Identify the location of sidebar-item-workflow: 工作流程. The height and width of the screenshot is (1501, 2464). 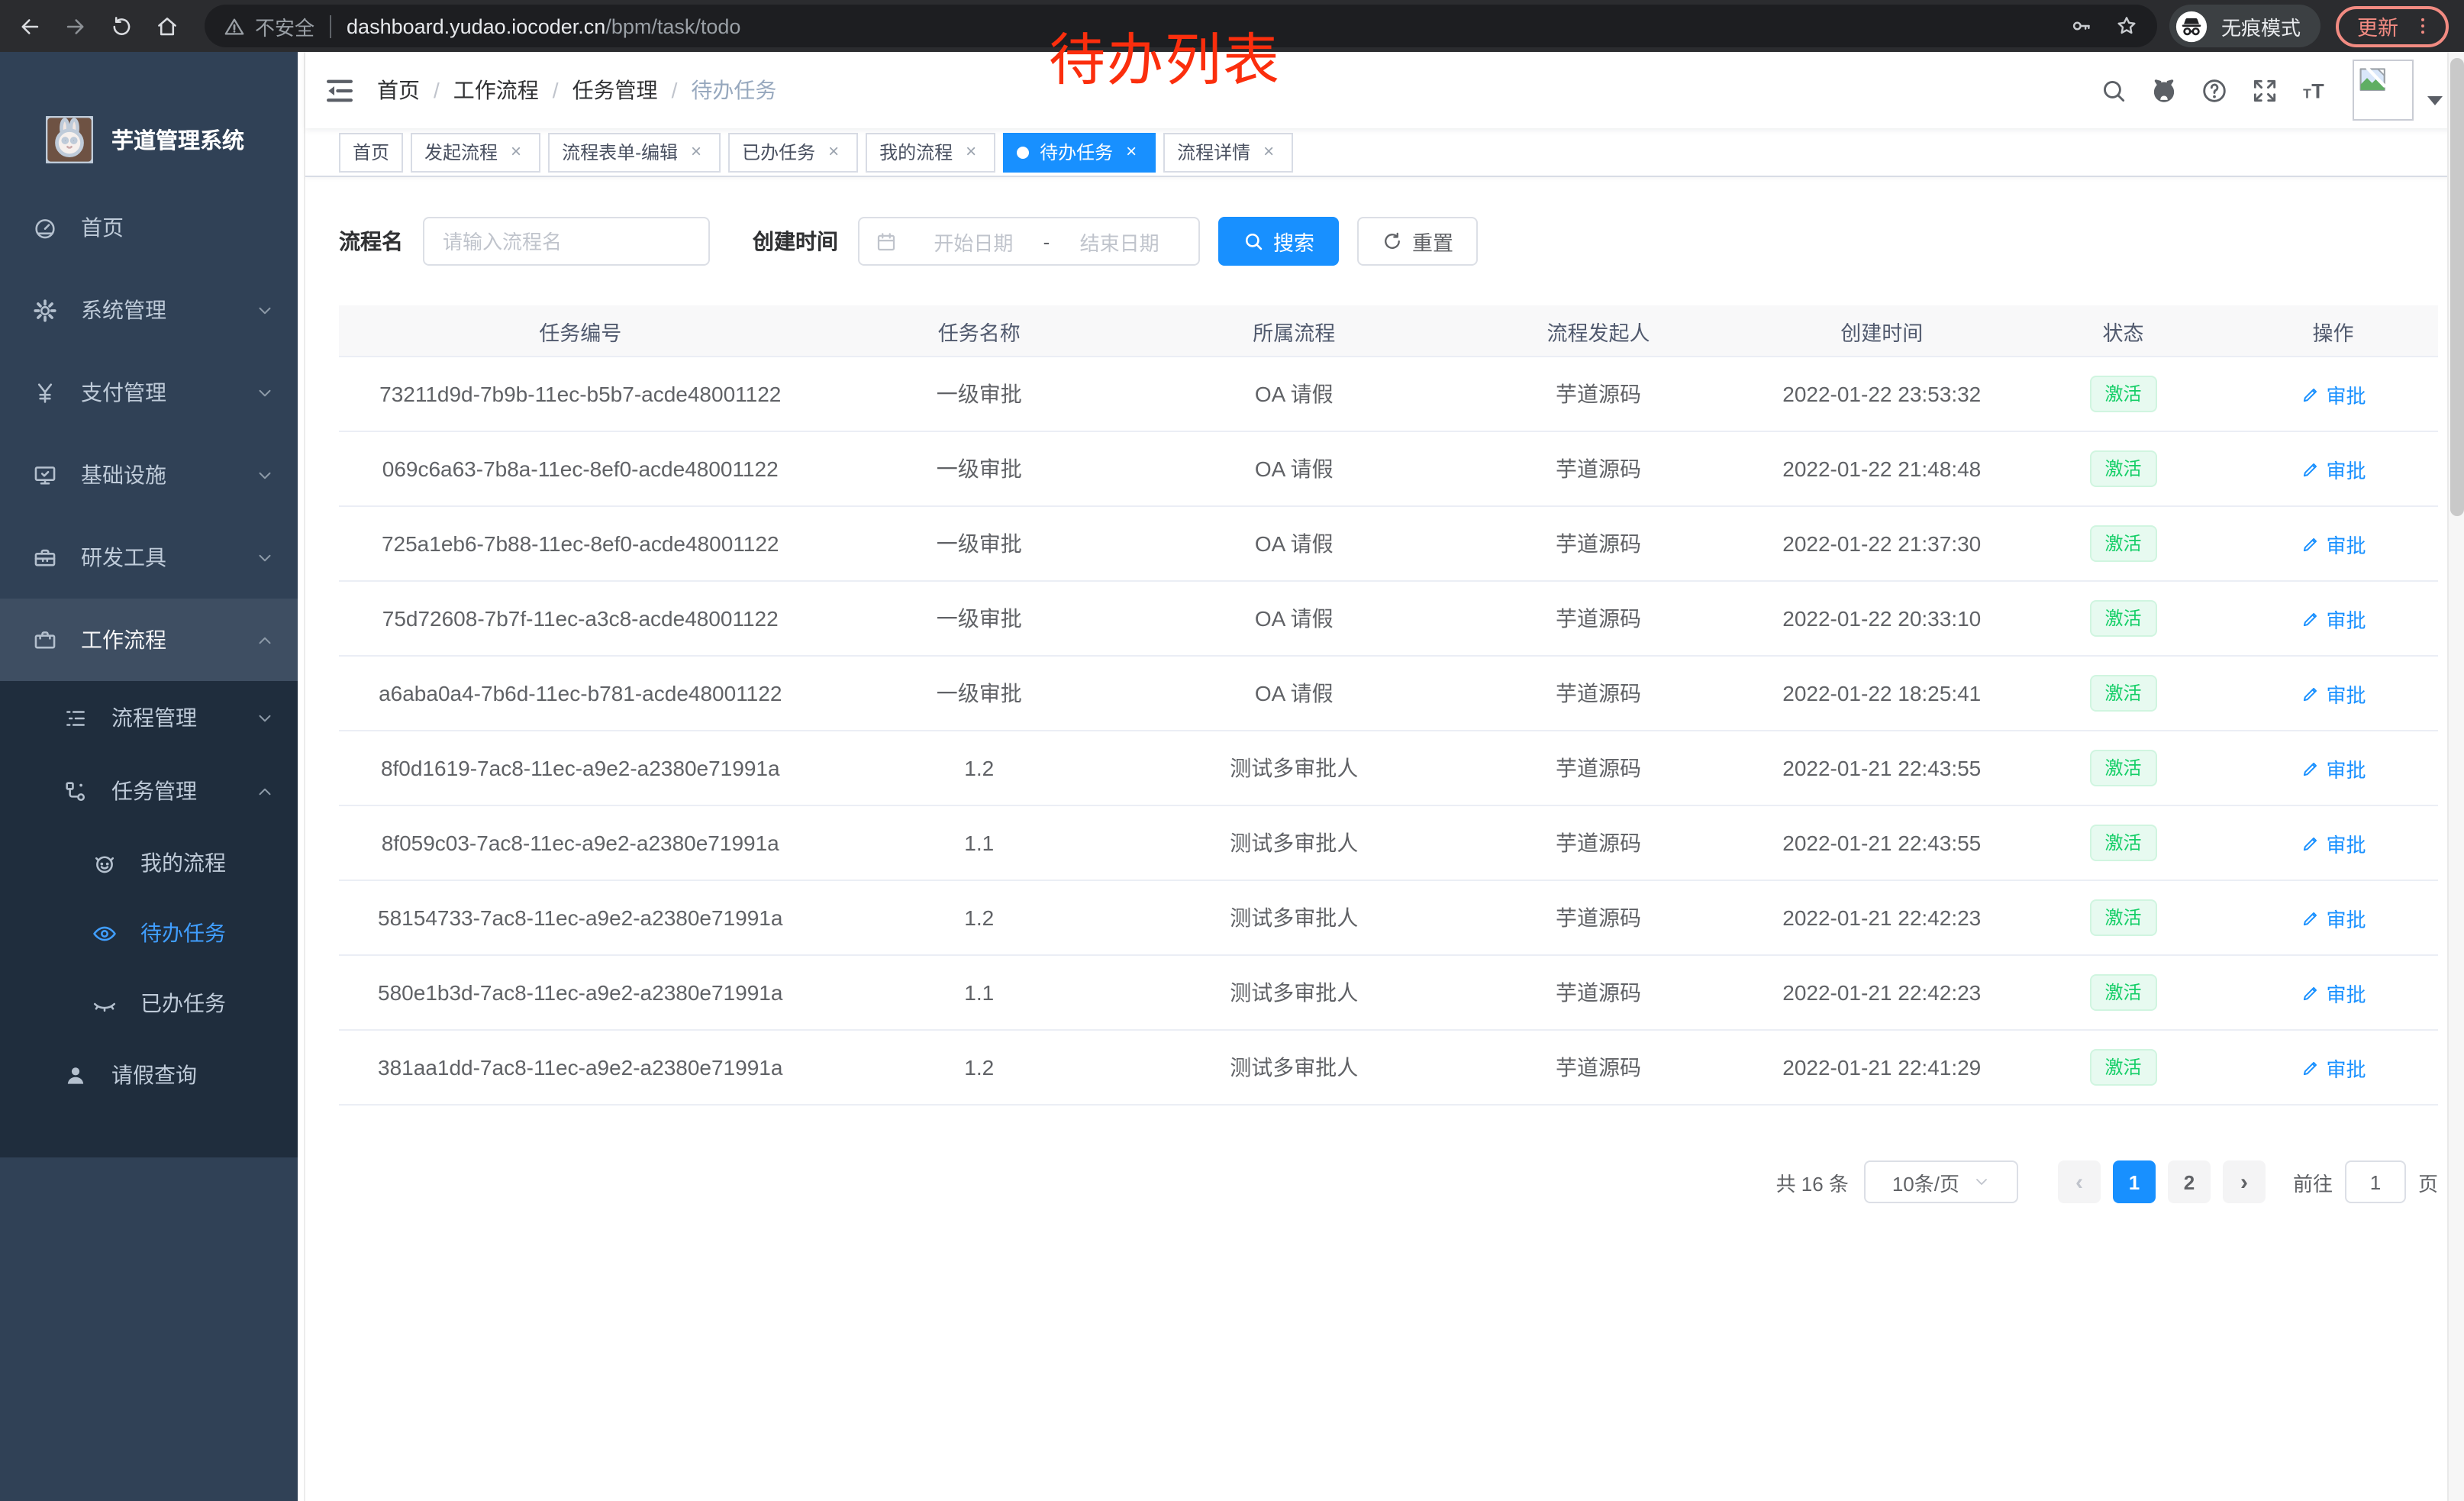
(149, 640).